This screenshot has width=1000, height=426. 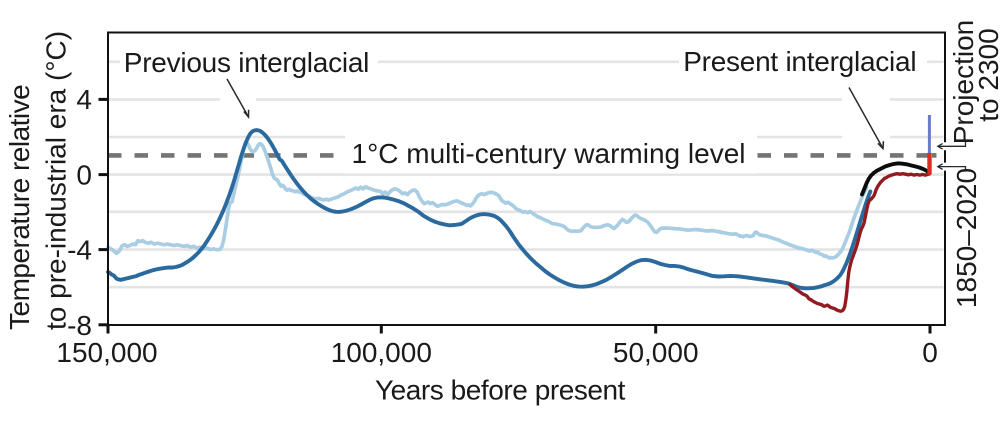 What do you see at coordinates (986, 74) in the screenshot?
I see `svg-text: to 2300` at bounding box center [986, 74].